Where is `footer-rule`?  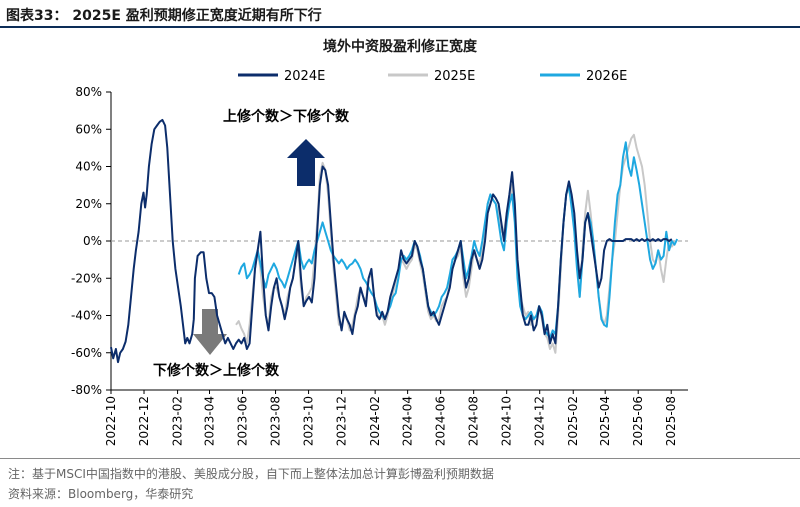
footer-rule is located at coordinates (400, 458).